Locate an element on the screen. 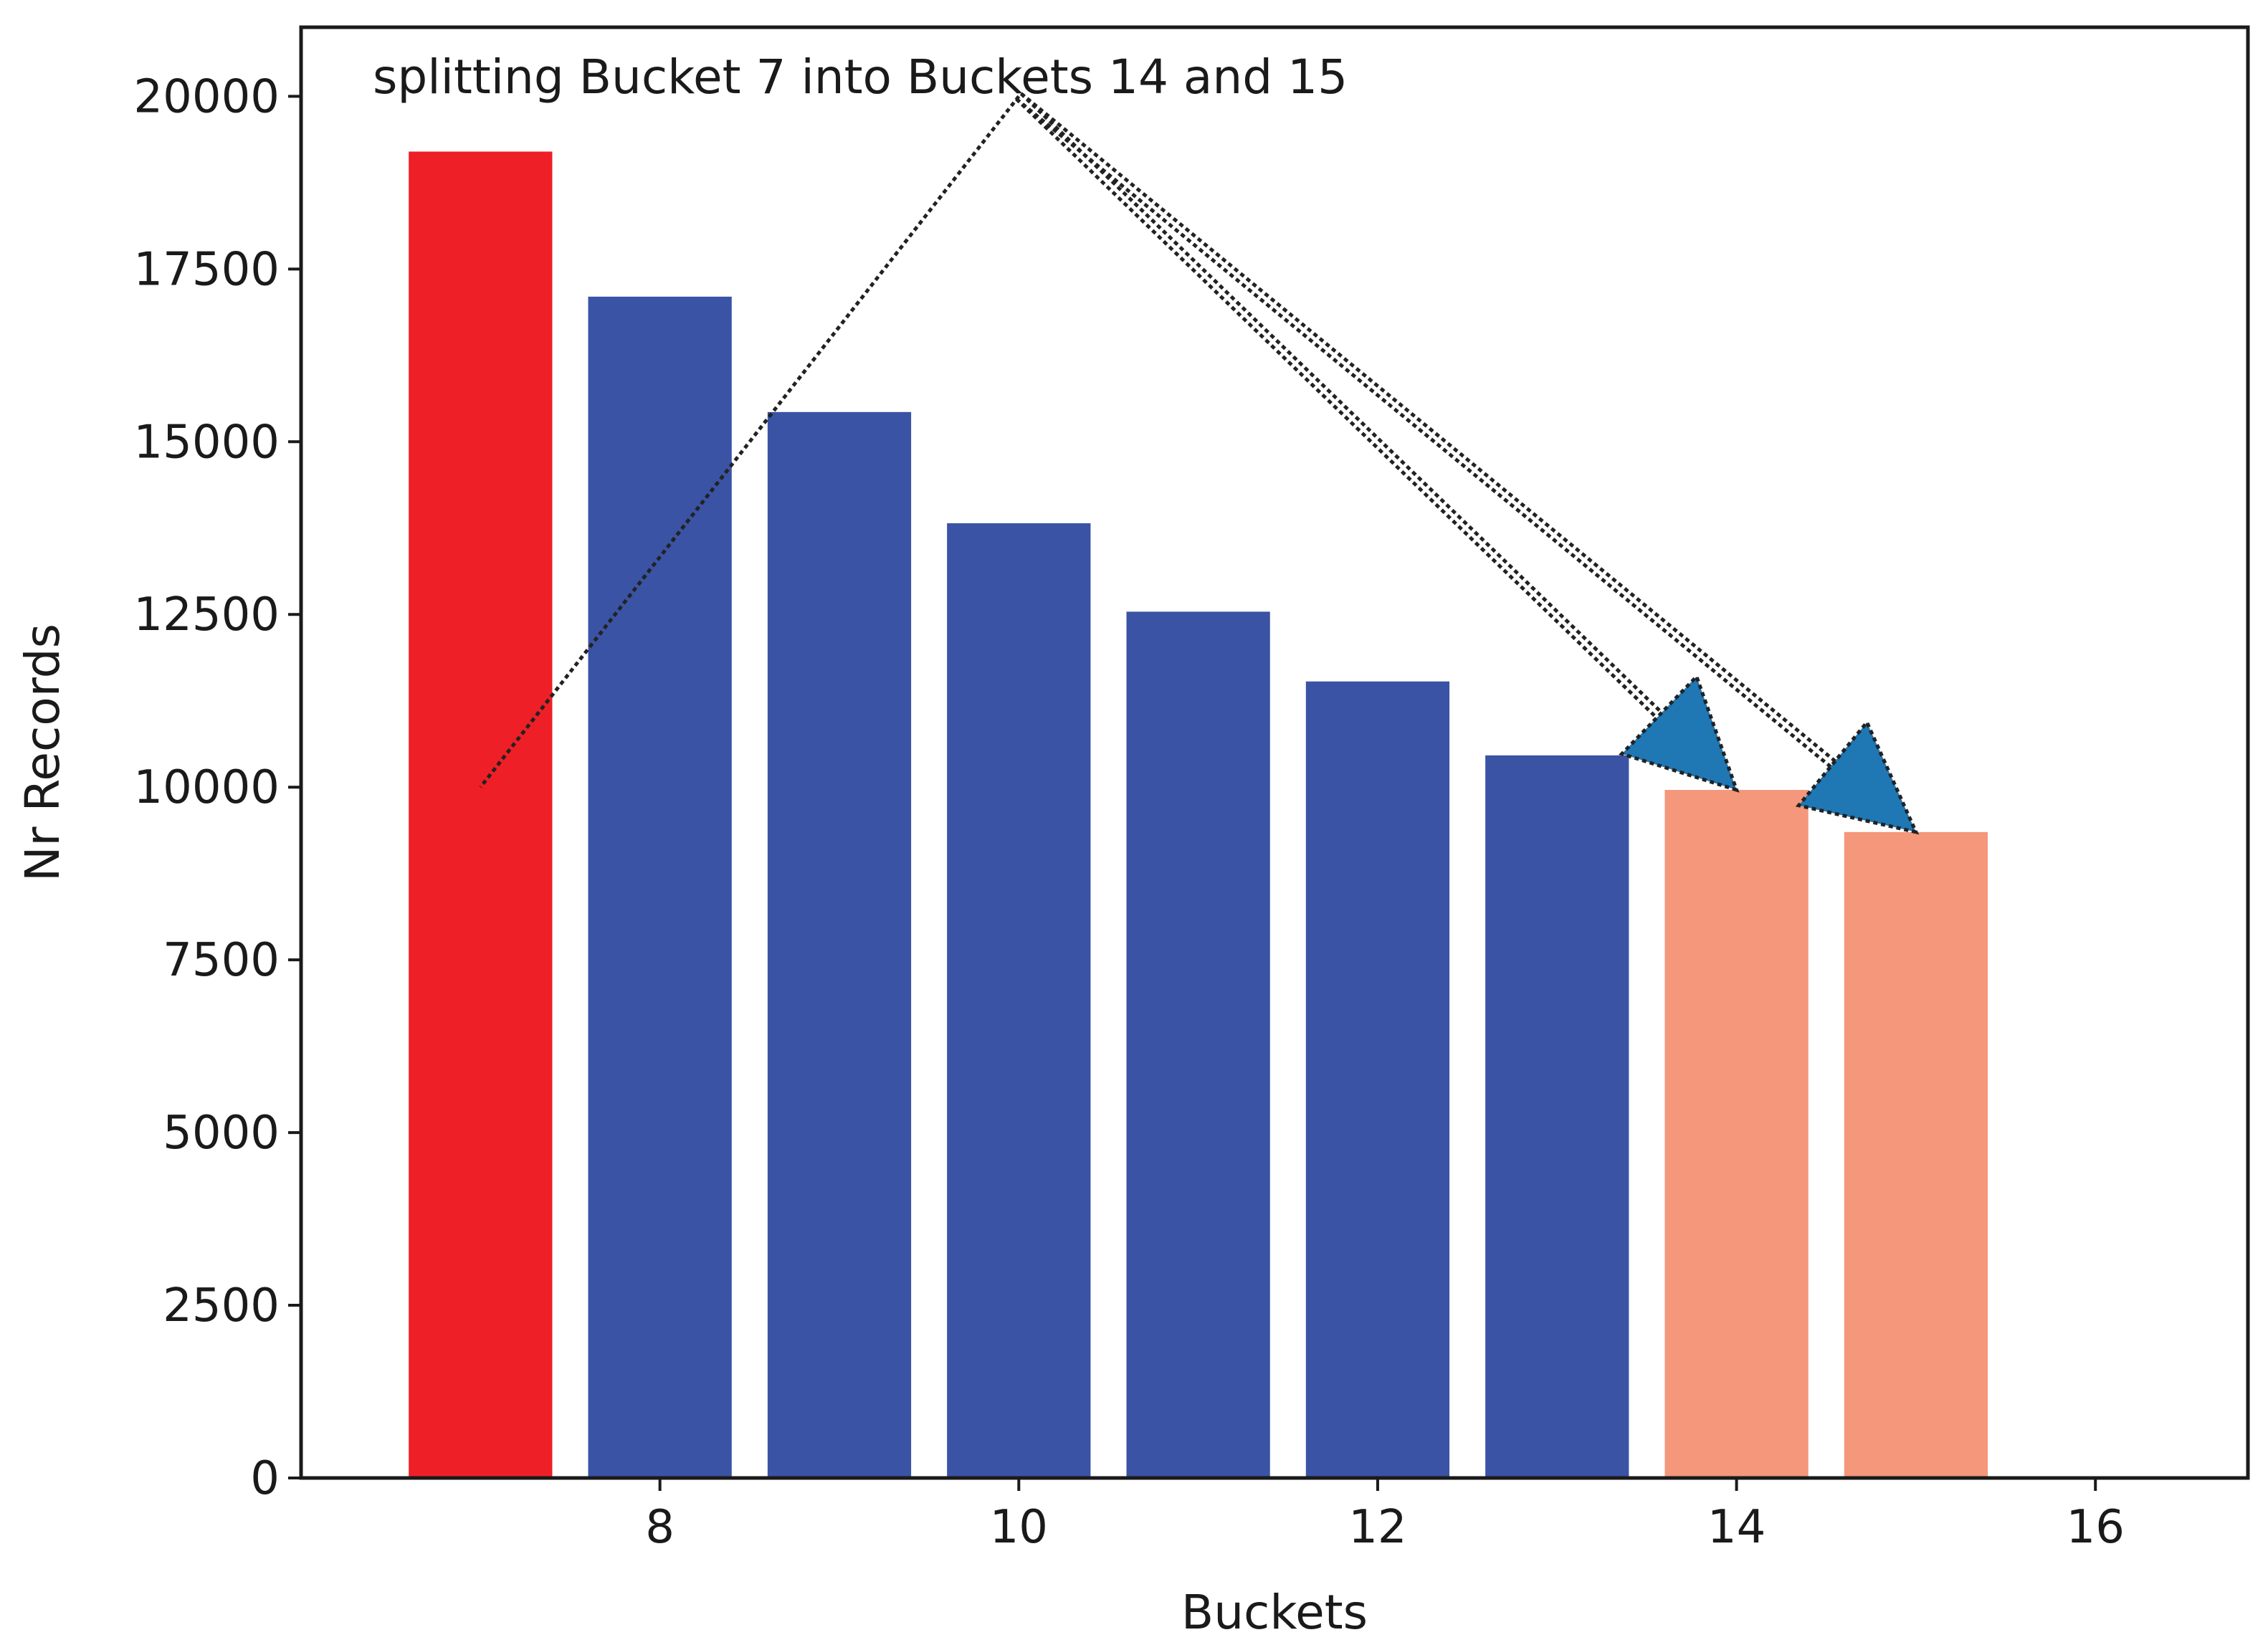  x-tick-label: 10 is located at coordinates (1019, 1528).